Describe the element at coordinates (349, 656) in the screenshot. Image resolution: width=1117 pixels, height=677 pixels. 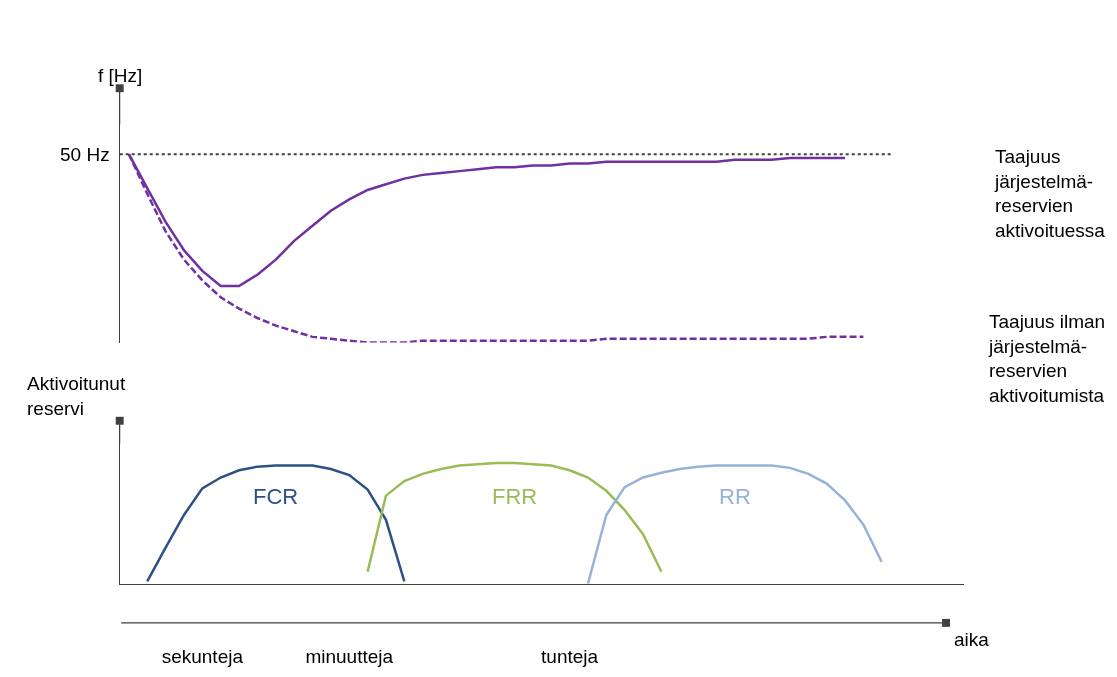
I see `x-tick-label: minuutteja` at that location.